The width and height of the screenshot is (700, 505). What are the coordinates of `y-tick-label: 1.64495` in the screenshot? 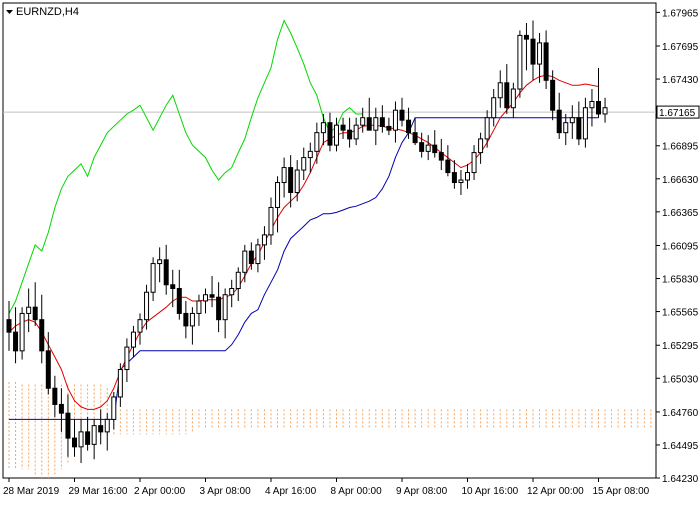 It's located at (680, 446).